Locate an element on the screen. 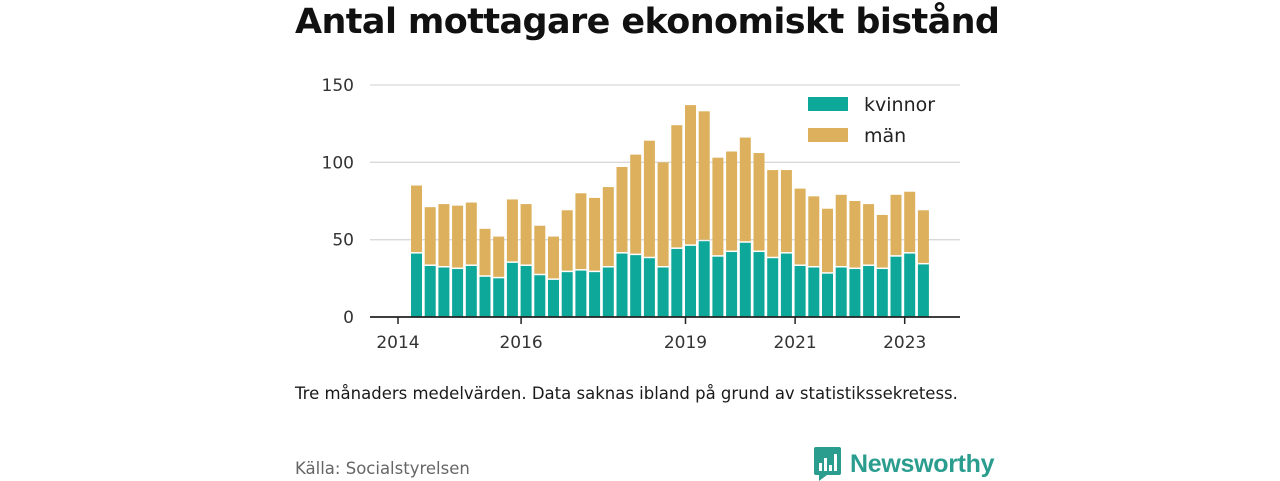 This screenshot has width=1280, height=481. legend-label-man: män is located at coordinates (885, 136).